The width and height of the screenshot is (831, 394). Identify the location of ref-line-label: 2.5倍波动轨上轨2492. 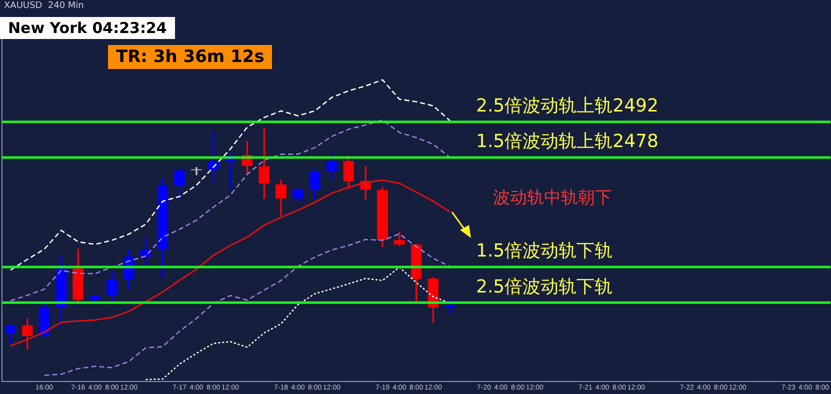
(567, 106).